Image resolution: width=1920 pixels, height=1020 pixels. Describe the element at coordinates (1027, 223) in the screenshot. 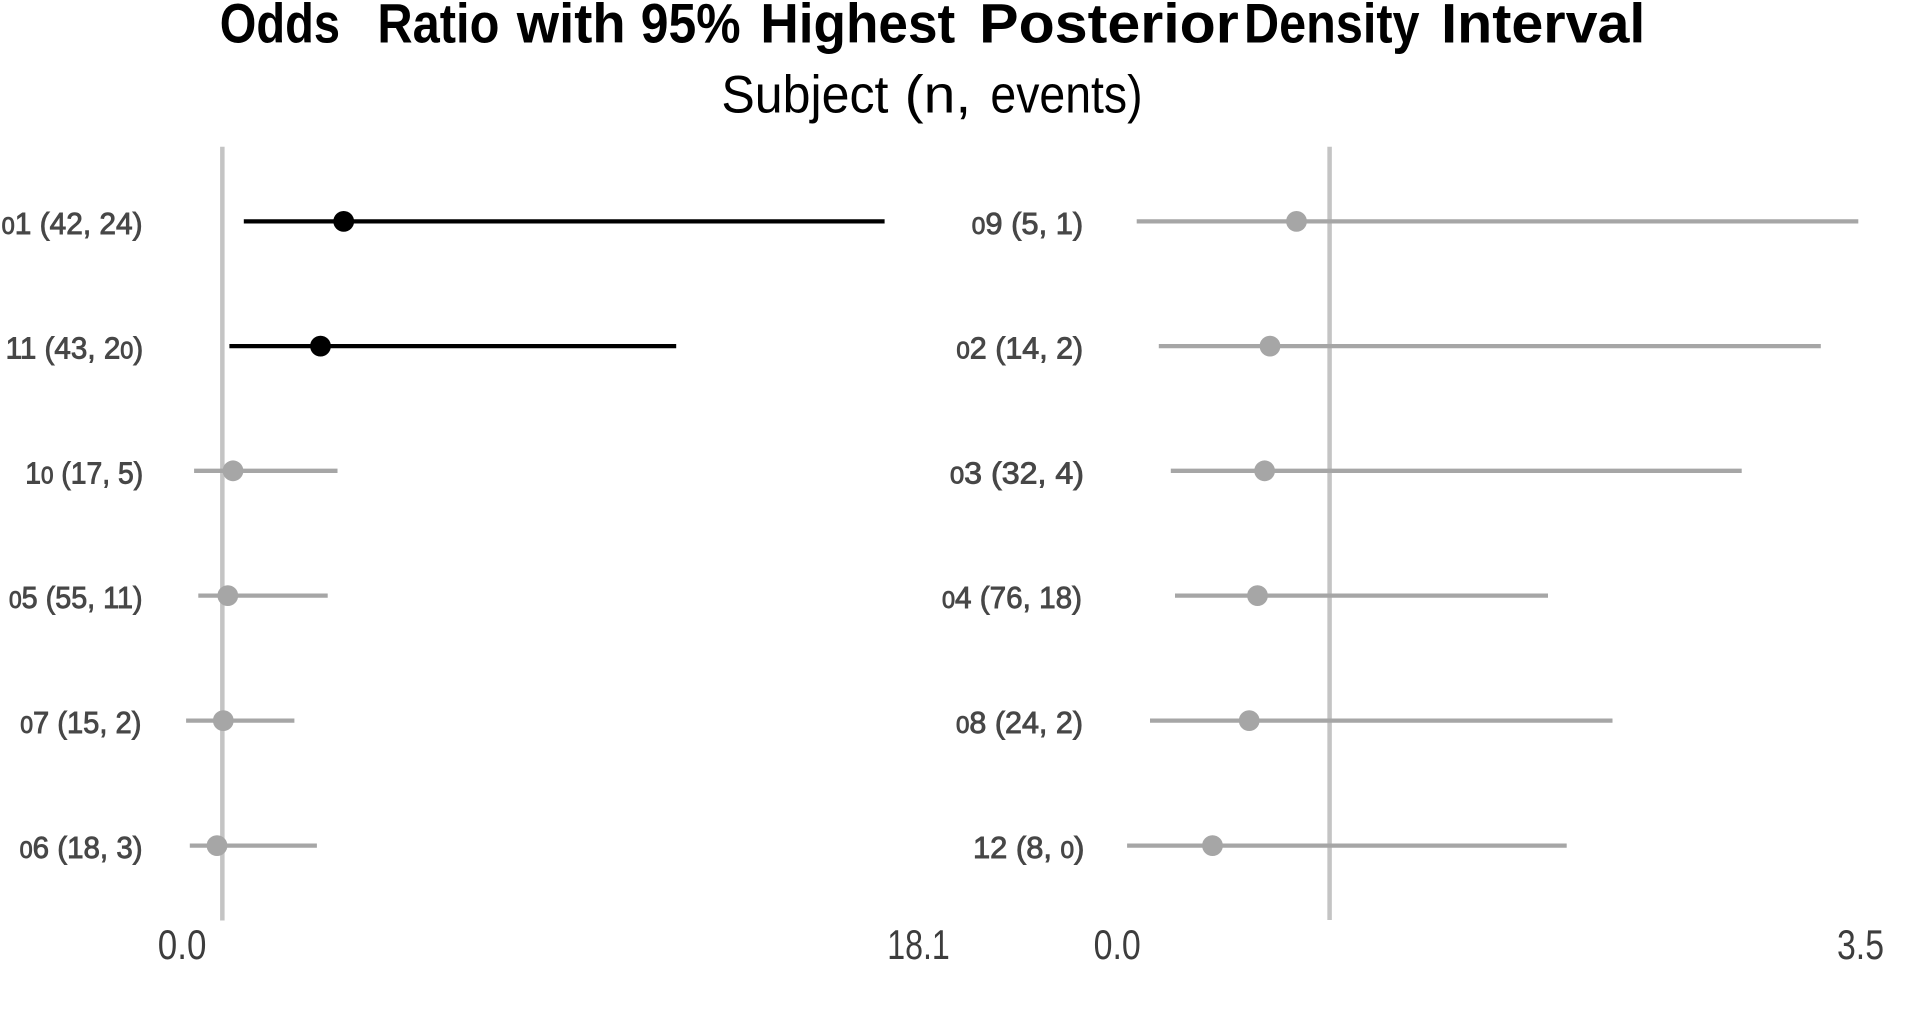

I see `svg-text: 09 (5, 1)` at that location.